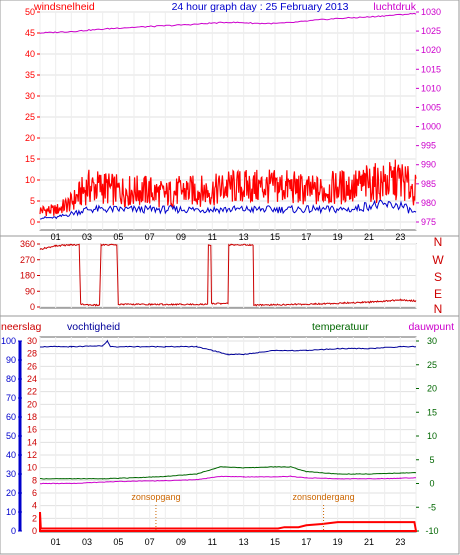  What do you see at coordinates (32, 442) in the screenshot?
I see `rain-tick-label: 14` at bounding box center [32, 442].